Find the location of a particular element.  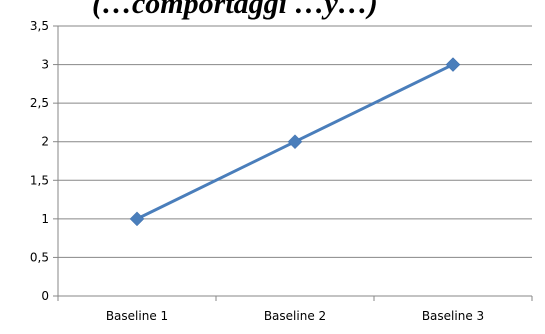

x-tick-label: Baseline 2 is located at coordinates (295, 316).